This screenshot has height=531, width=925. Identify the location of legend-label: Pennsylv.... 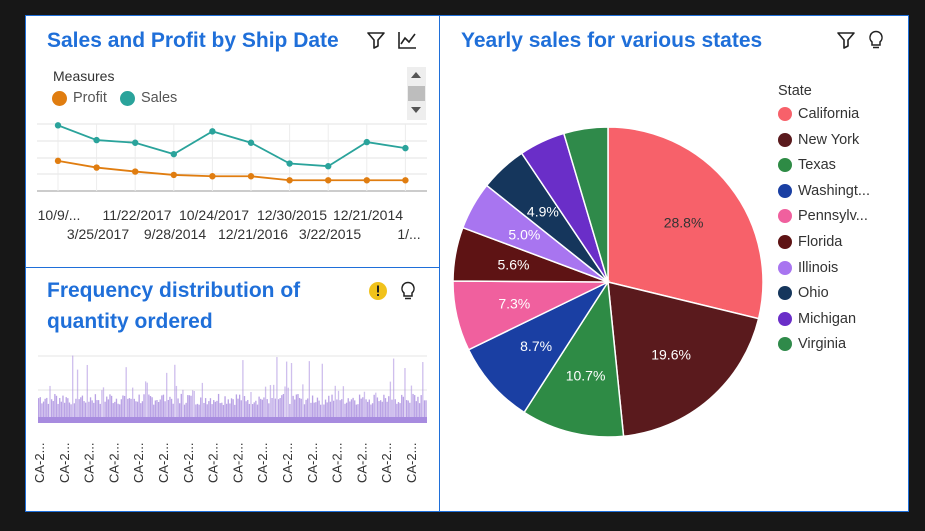
(833, 216).